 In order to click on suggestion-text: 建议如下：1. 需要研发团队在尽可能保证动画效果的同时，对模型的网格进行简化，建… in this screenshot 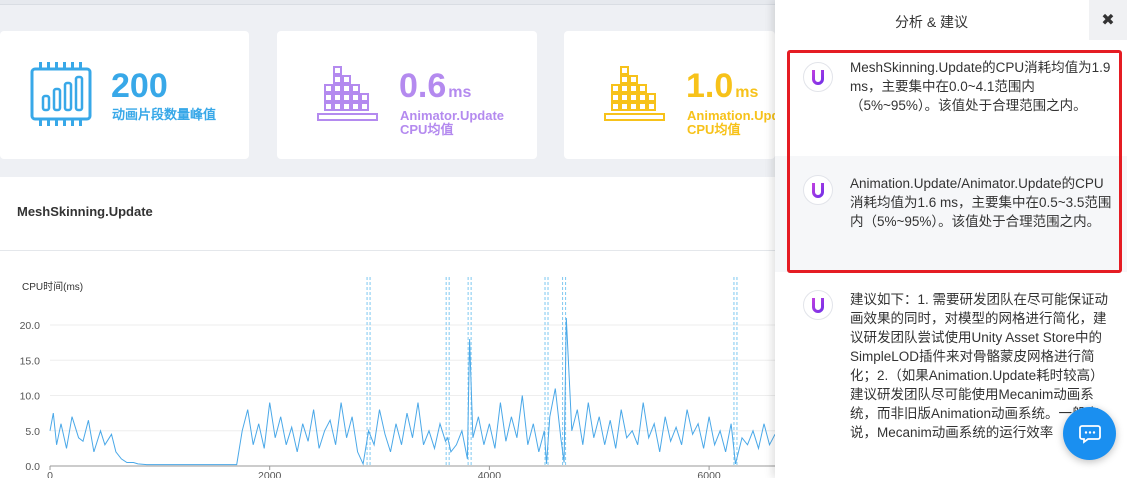, I will do `click(979, 366)`.